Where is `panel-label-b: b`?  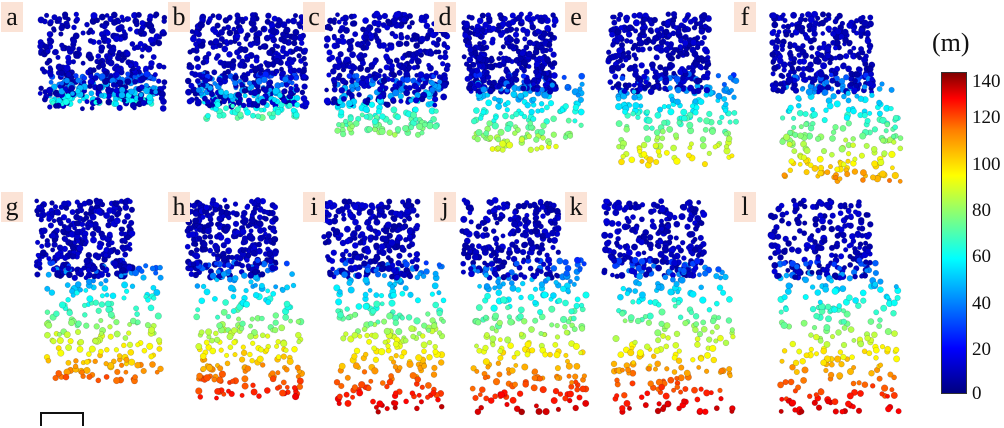
panel-label-b: b is located at coordinates (179, 17).